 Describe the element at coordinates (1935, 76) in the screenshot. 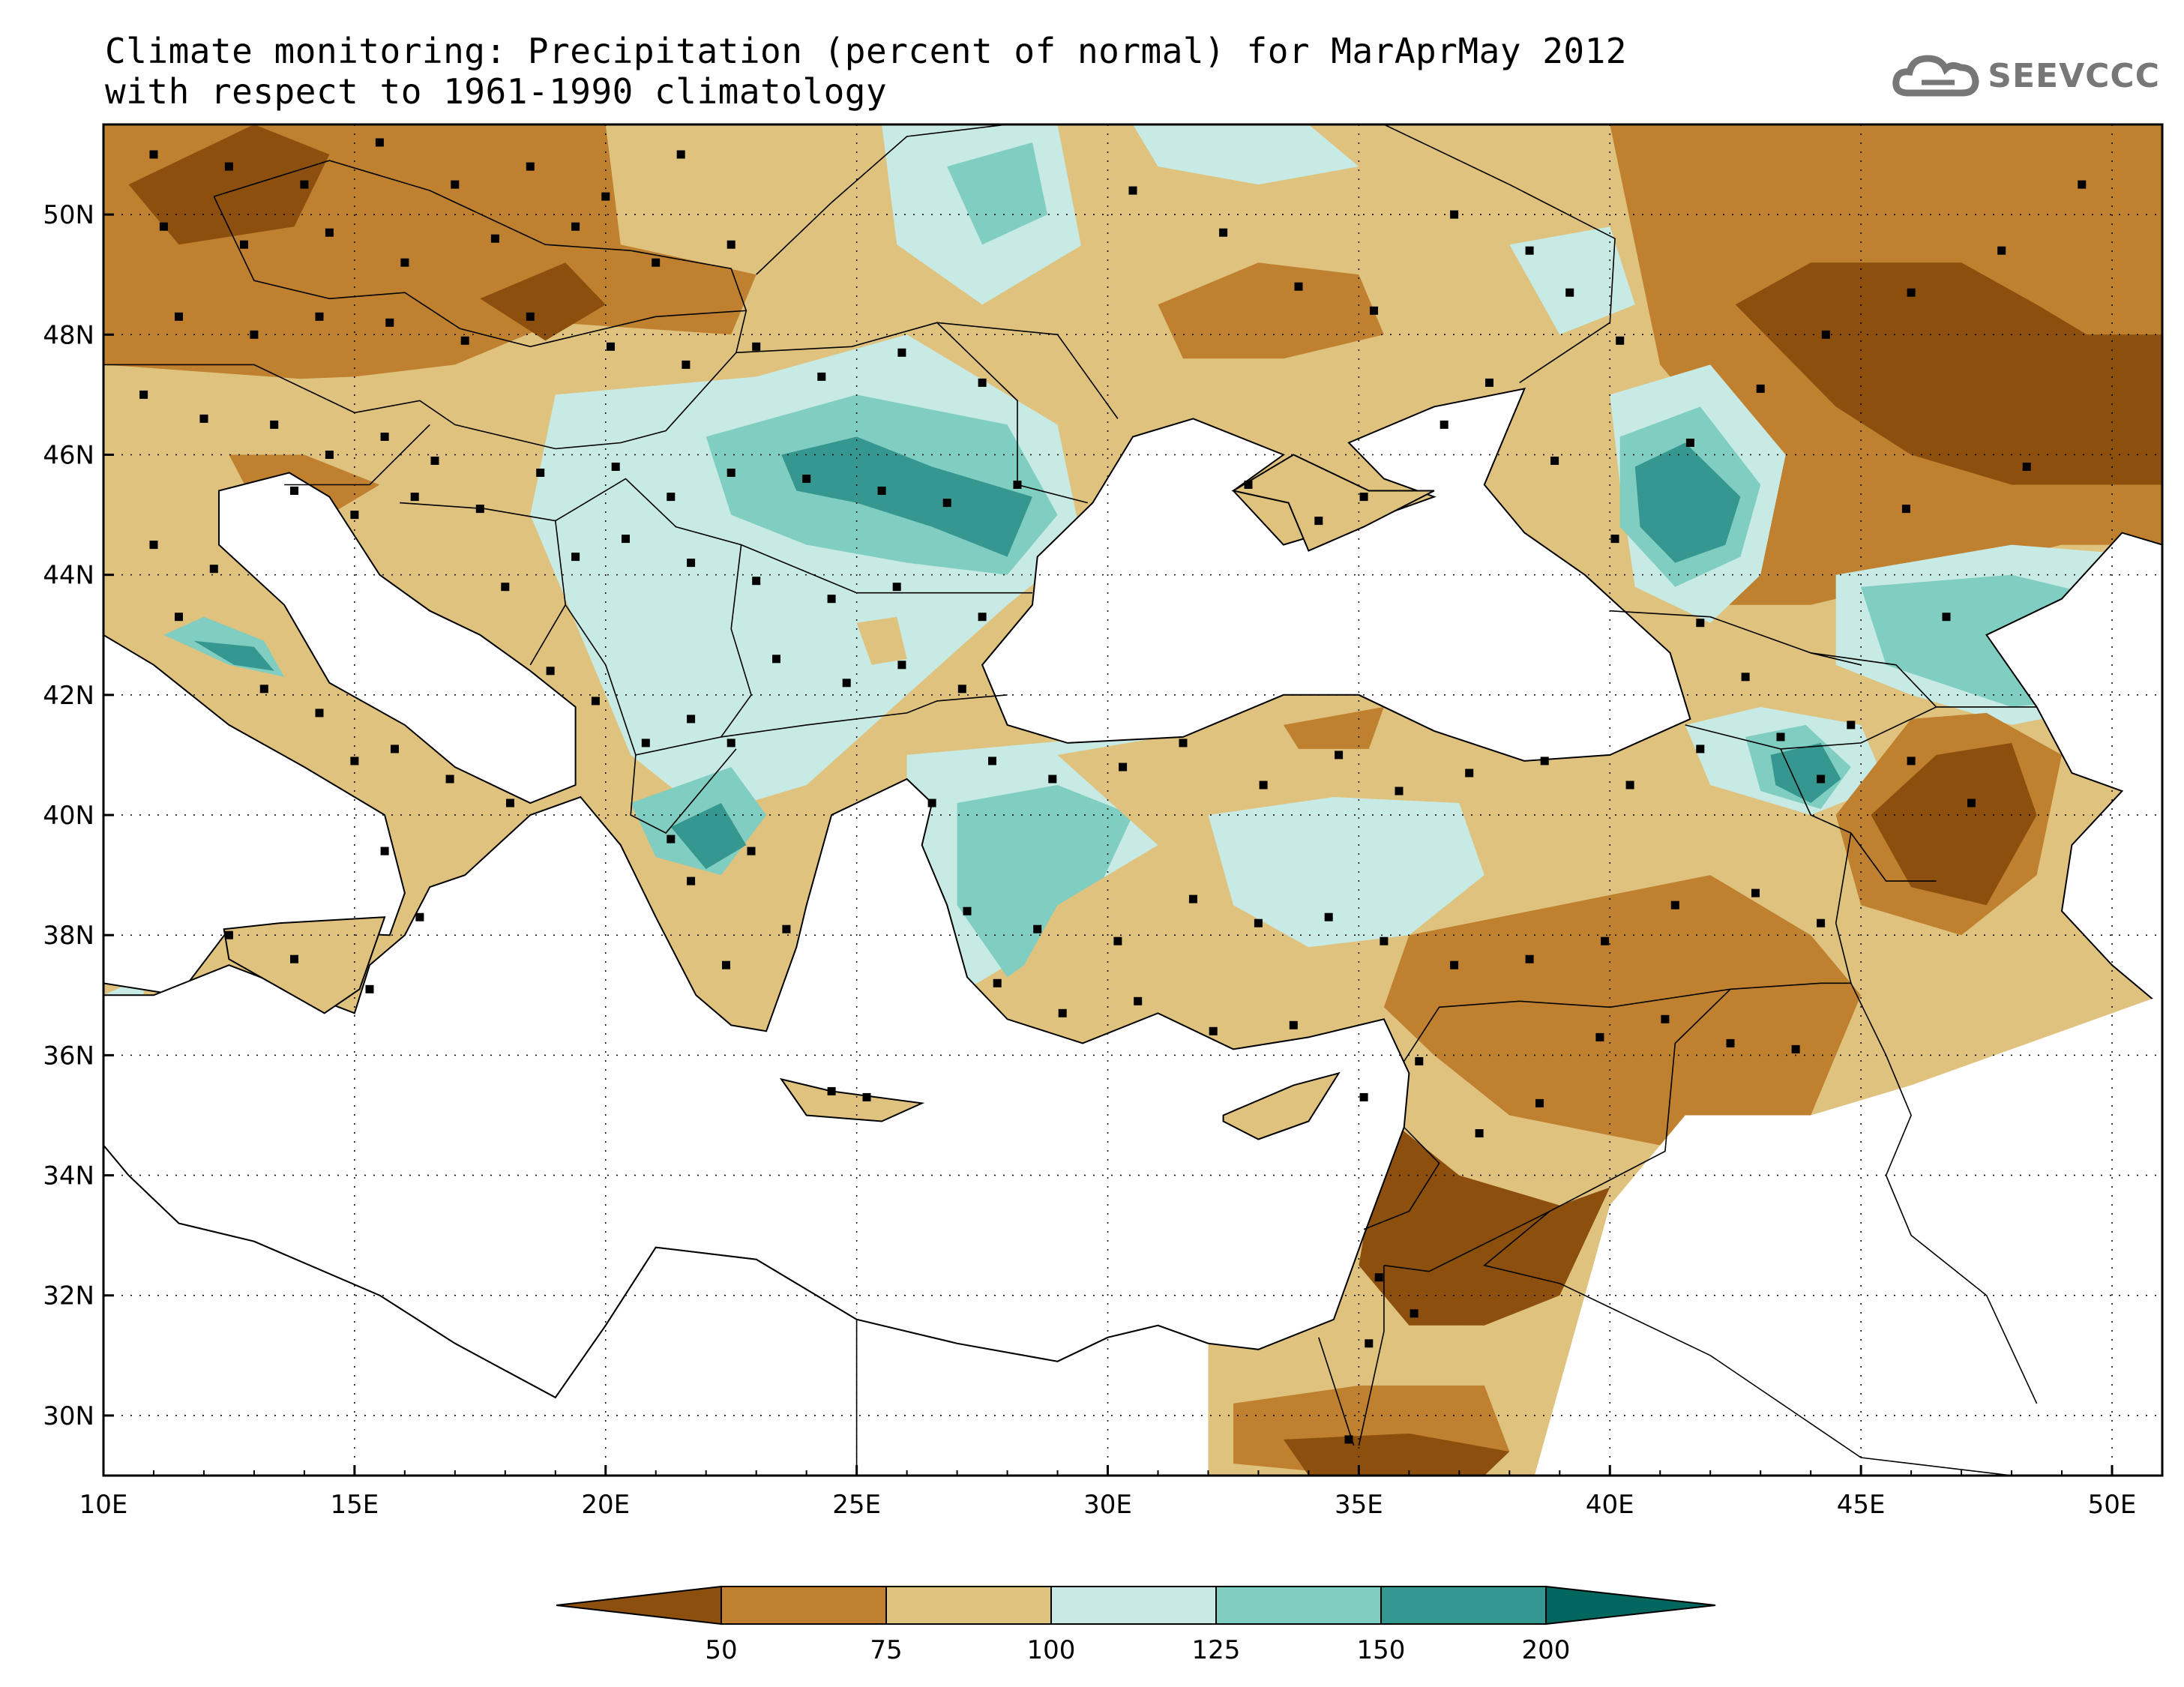

I see `cloud-icon` at that location.